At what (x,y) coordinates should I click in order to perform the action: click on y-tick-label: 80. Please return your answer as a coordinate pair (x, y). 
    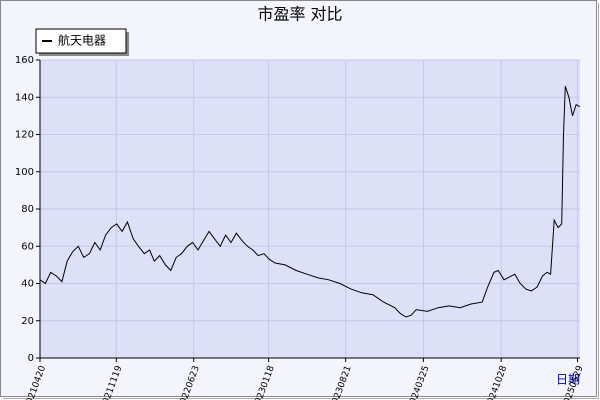
    Looking at the image, I should click on (27, 209).